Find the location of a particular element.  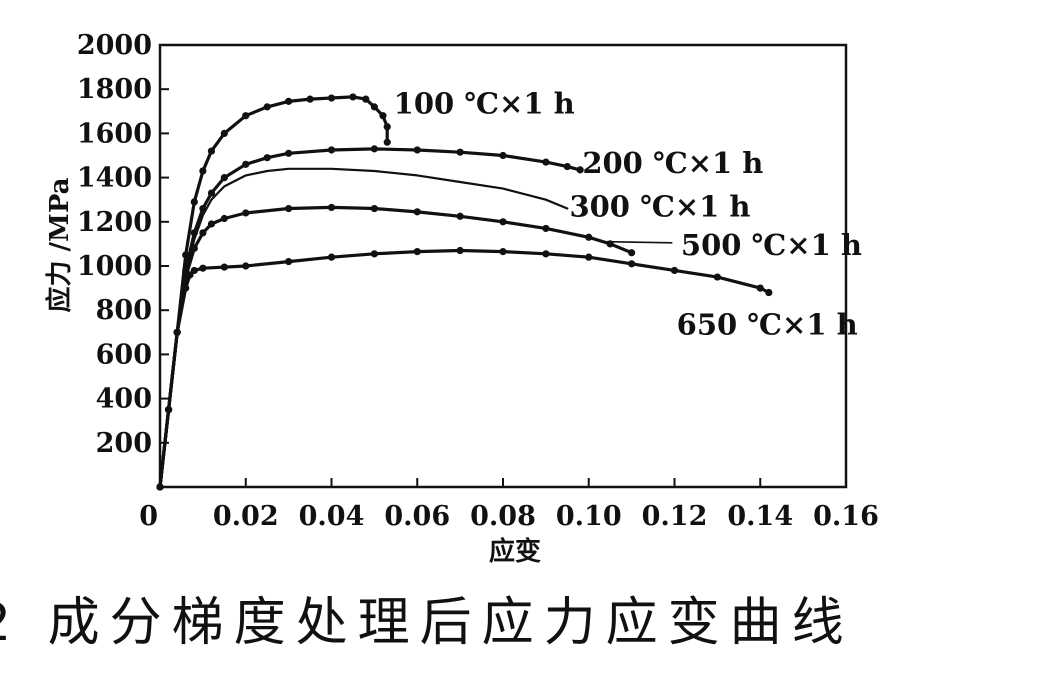

x-tick-label: 0.02 is located at coordinates (246, 516).